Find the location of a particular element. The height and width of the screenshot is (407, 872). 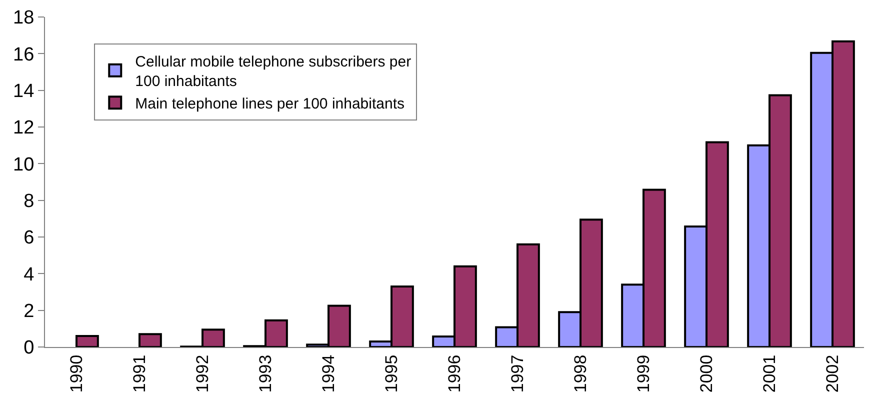

x-tick-label: 2002 is located at coordinates (832, 373).